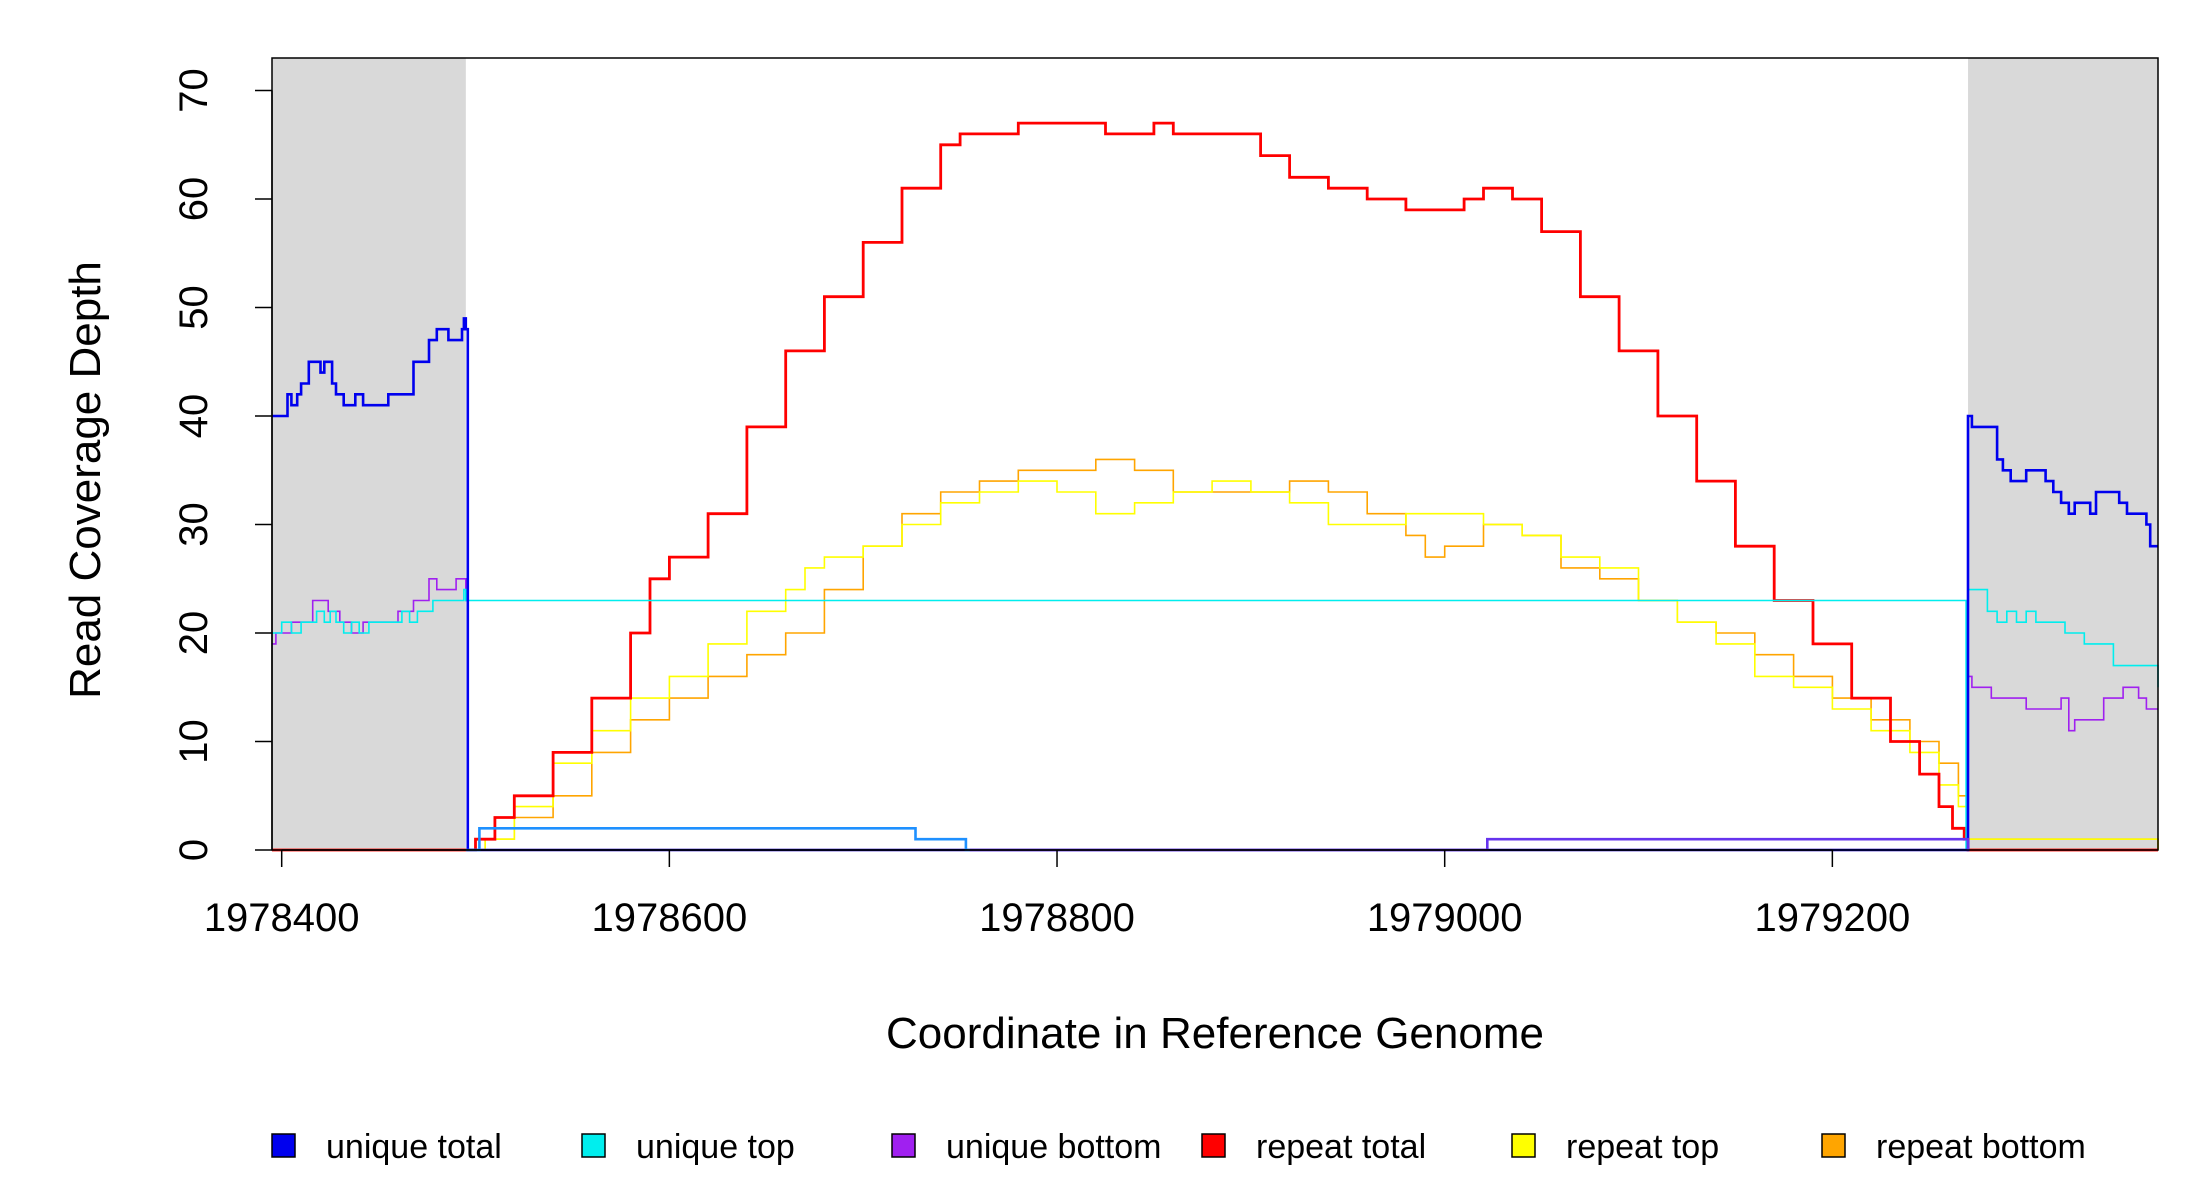 The width and height of the screenshot is (2200, 1200). What do you see at coordinates (593, 1145) in the screenshot?
I see `legend-swatch-unique-top` at bounding box center [593, 1145].